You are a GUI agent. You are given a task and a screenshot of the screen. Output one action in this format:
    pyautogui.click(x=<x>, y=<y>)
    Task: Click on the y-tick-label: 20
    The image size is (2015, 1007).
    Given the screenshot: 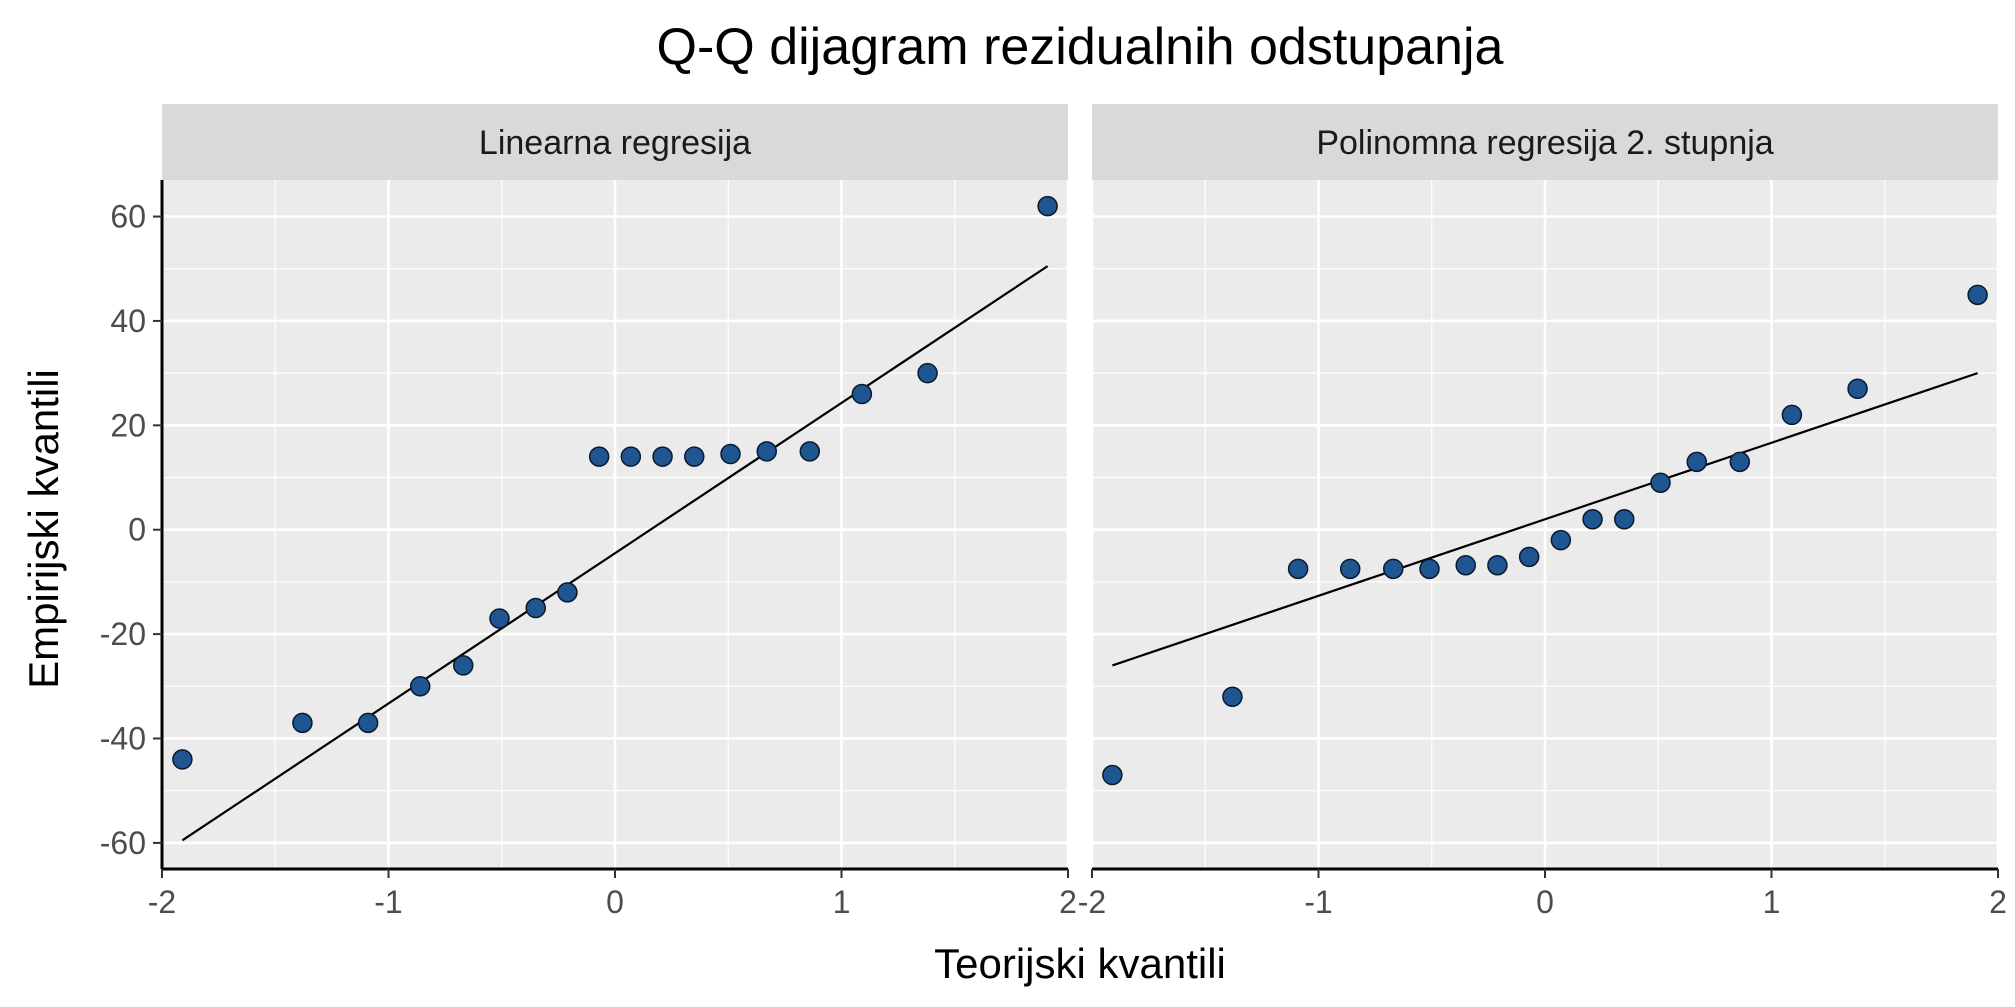 What is the action you would take?
    pyautogui.click(x=128, y=425)
    